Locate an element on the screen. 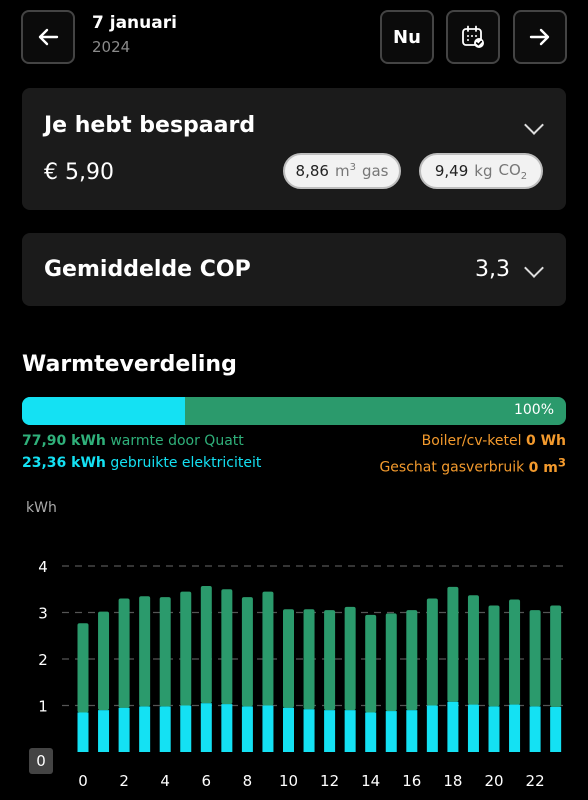  y-axis-label: kWh is located at coordinates (41, 508).